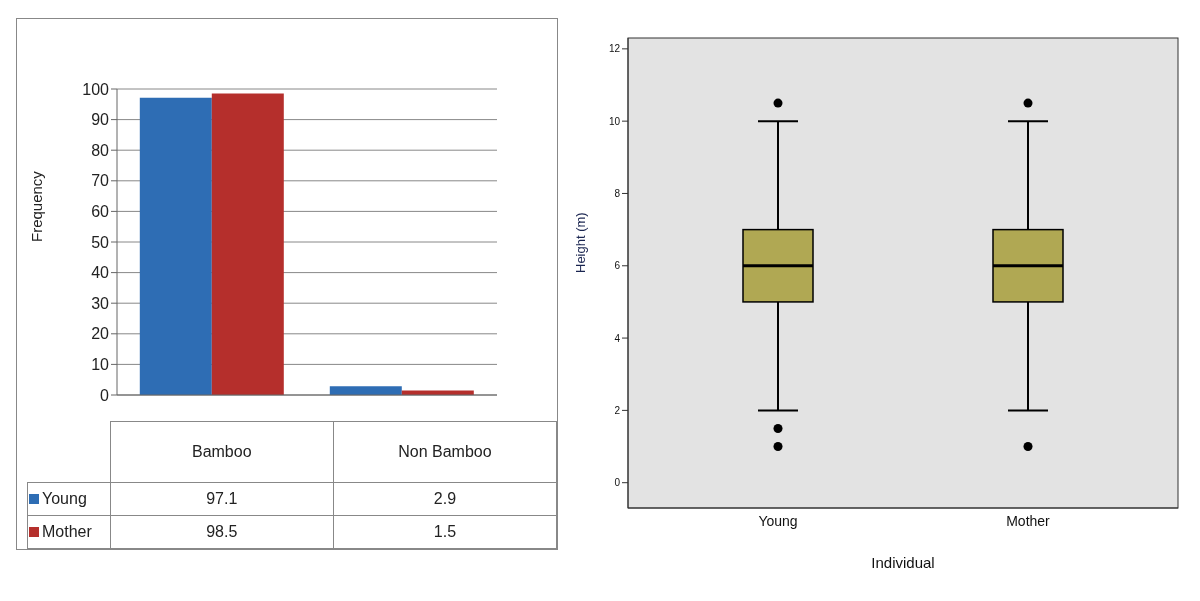 The height and width of the screenshot is (601, 1200). What do you see at coordinates (96, 89) in the screenshot?
I see `y-tick-label: 100` at bounding box center [96, 89].